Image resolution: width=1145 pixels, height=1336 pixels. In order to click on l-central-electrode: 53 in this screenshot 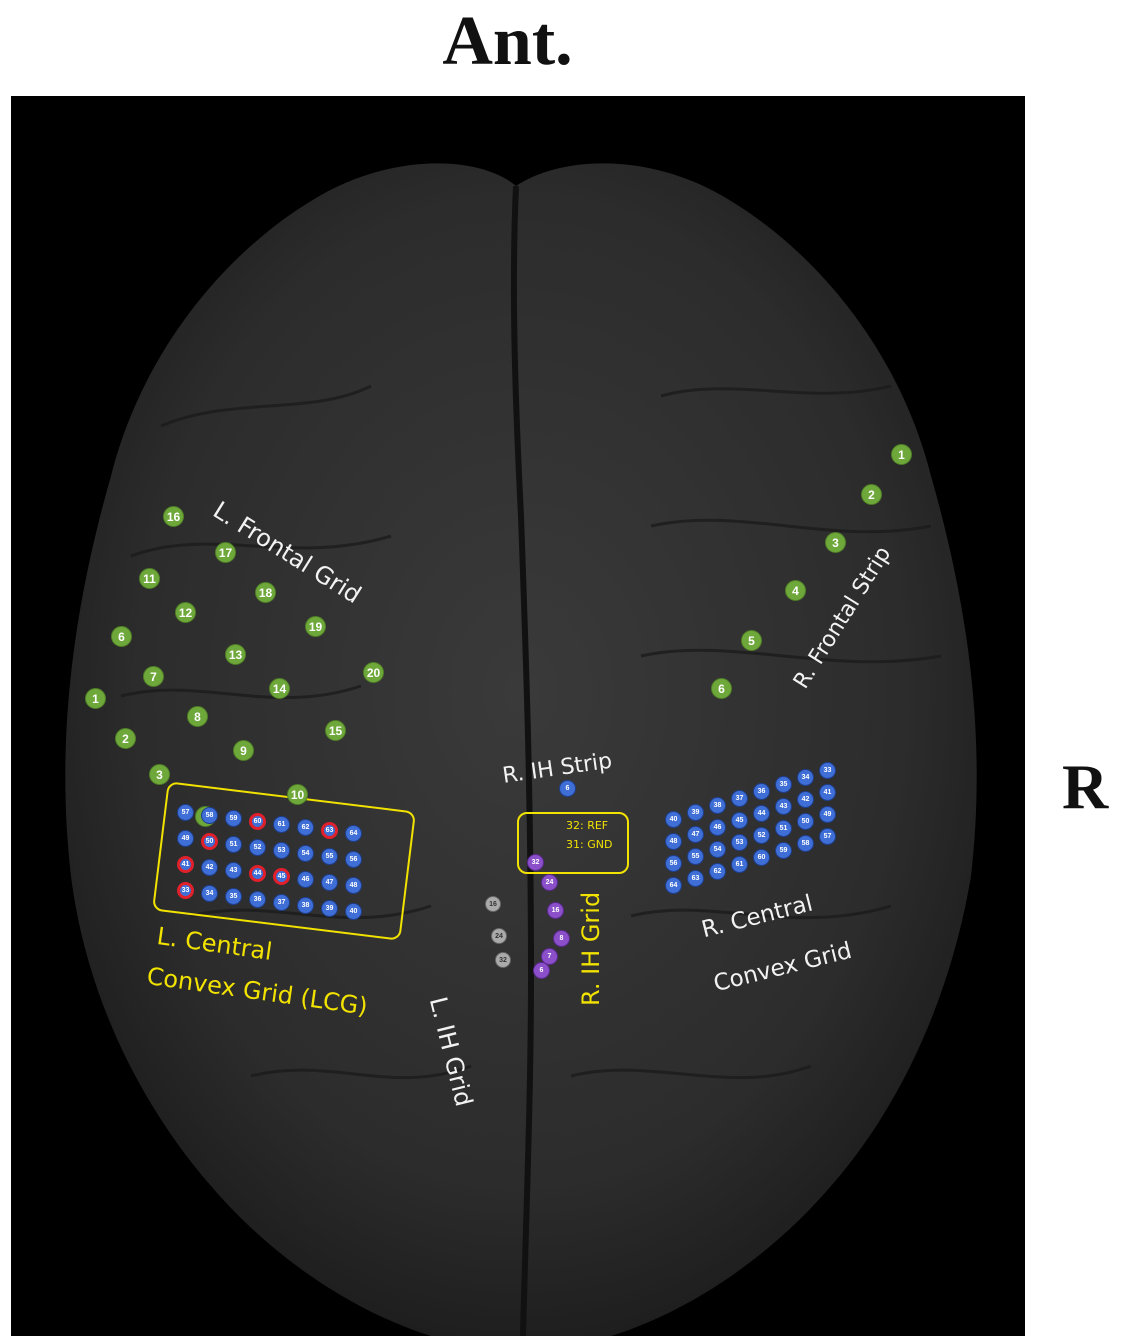, I will do `click(281, 850)`.